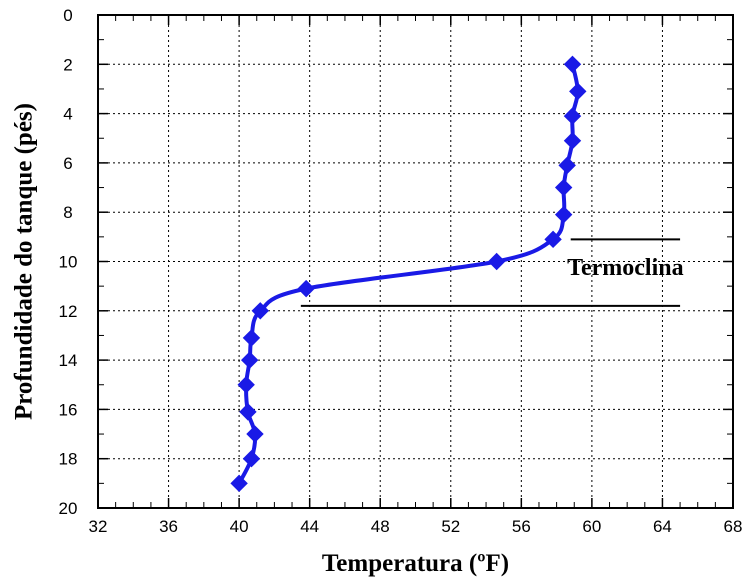 The height and width of the screenshot is (581, 747). I want to click on x-tick-label: 68, so click(733, 526).